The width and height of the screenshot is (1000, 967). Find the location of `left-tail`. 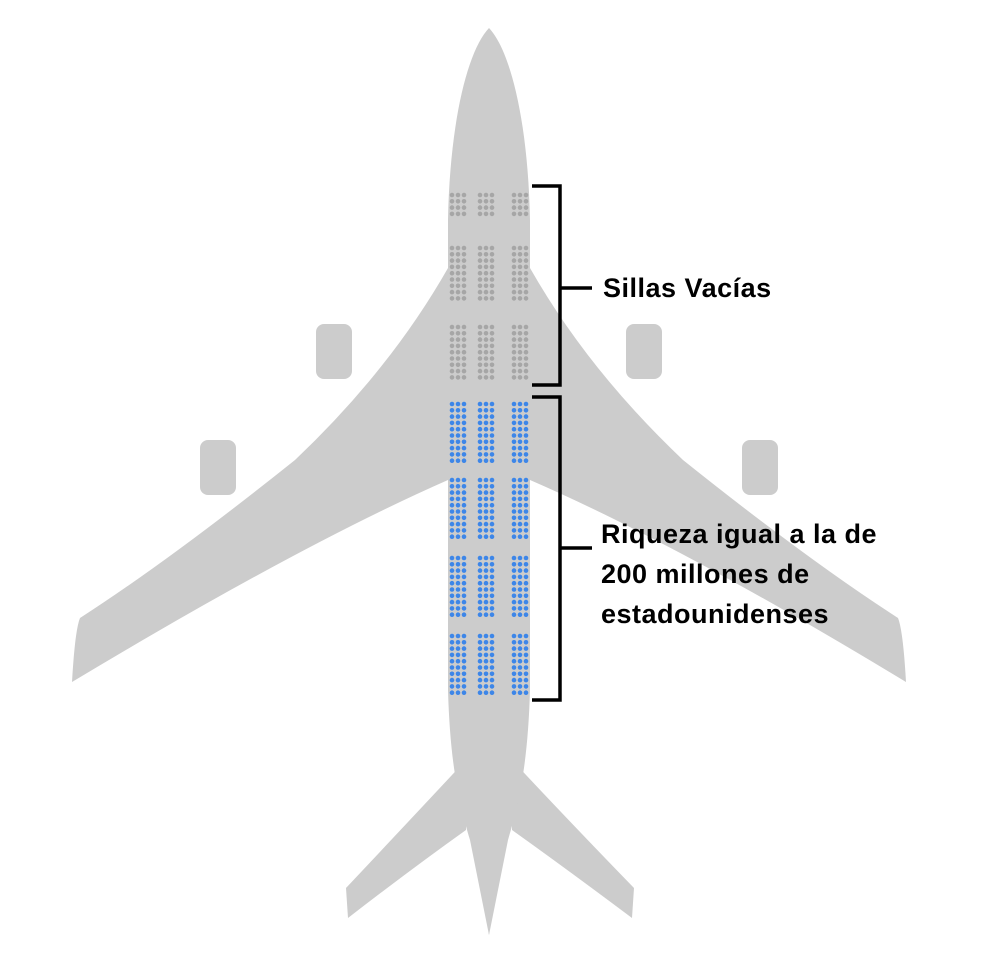

left-tail is located at coordinates (406, 839).